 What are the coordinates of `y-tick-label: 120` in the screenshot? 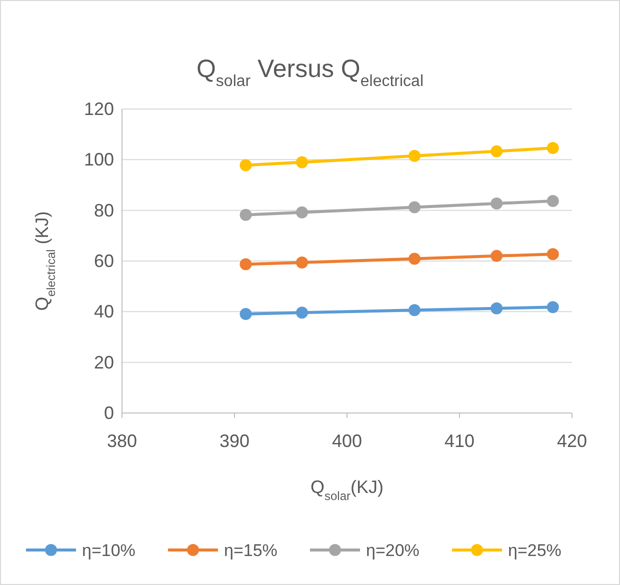 It's located at (99, 109).